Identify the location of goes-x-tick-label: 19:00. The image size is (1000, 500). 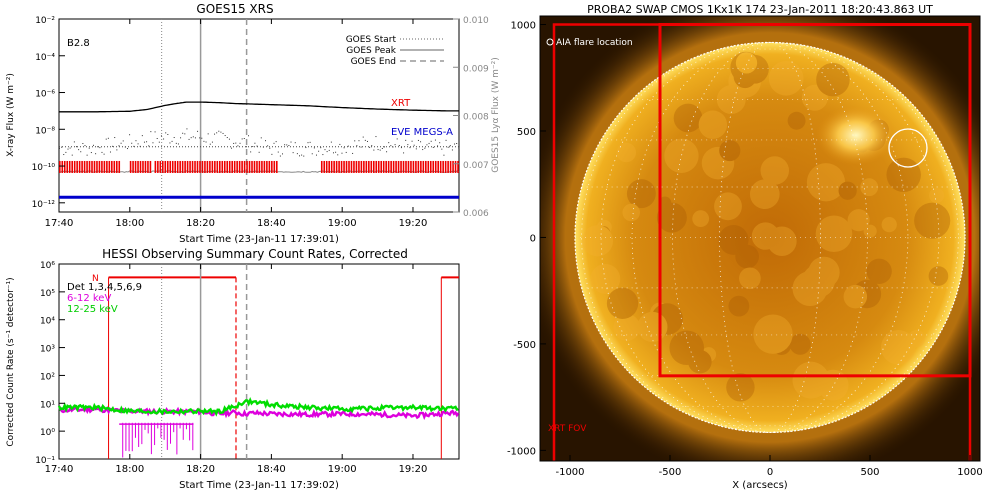
(342, 223).